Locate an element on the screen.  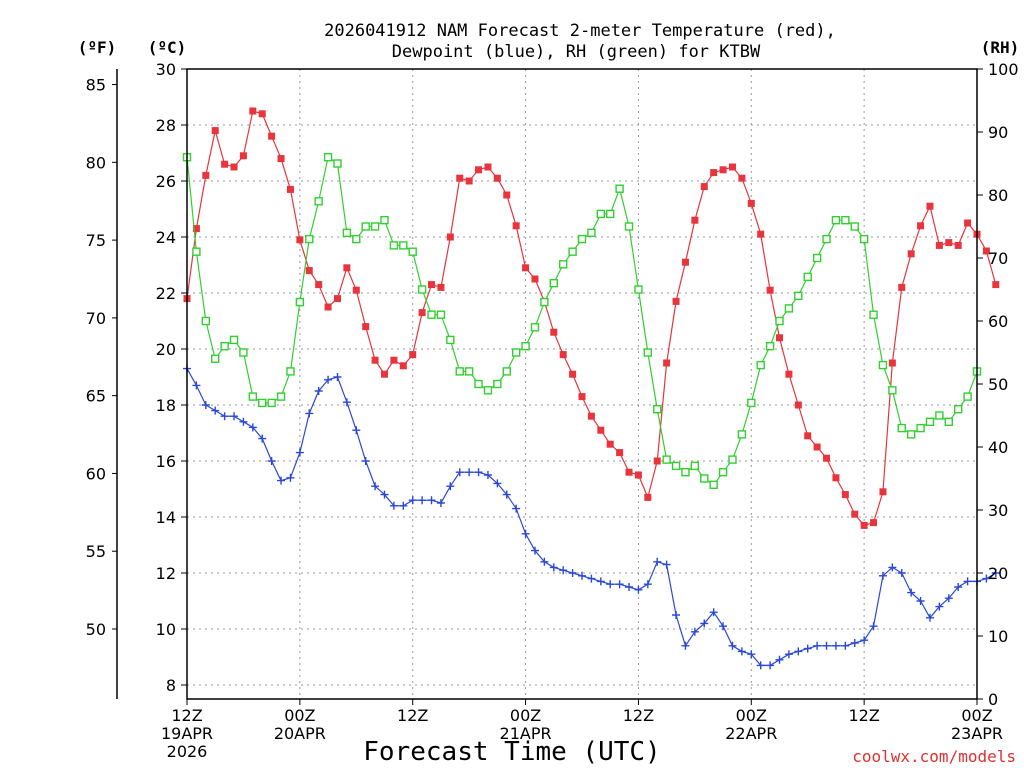
x-tick-label: 23APR is located at coordinates (977, 733).